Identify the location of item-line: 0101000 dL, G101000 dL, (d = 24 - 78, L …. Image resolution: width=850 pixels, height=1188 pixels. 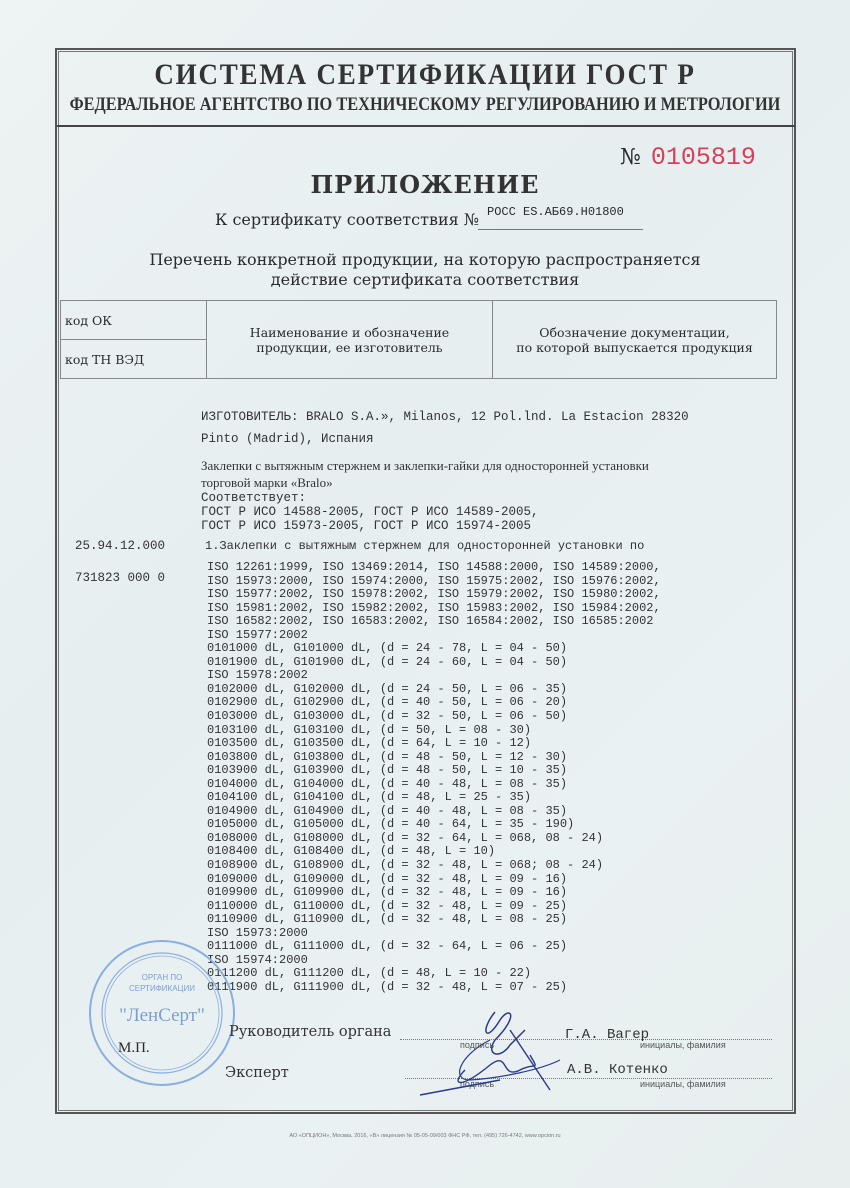
(387, 648).